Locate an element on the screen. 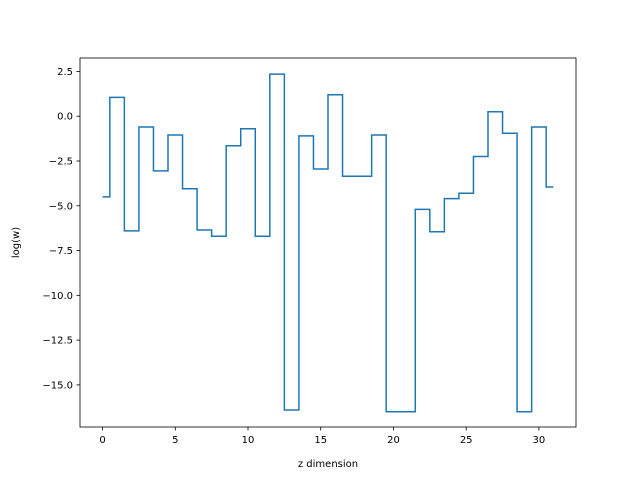  y-tick-label: −2.5 is located at coordinates (61, 161).